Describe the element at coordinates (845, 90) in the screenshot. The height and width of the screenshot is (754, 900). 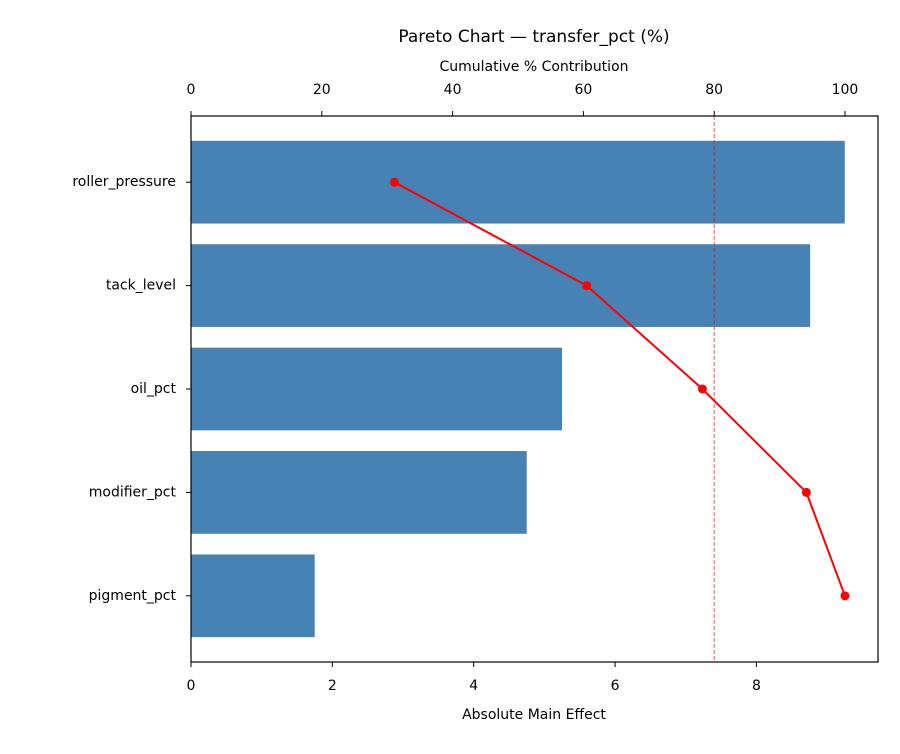
I see `x2-tick-label: 100` at that location.